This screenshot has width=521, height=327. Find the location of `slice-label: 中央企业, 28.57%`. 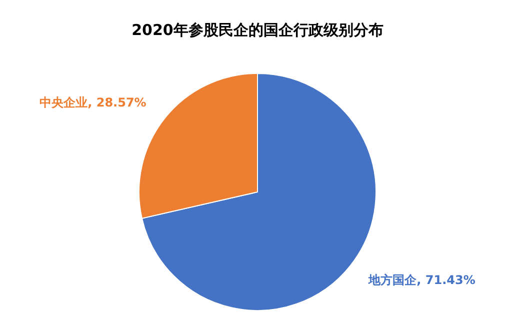

slice-label: 中央企业, 28.57% is located at coordinates (93, 102).